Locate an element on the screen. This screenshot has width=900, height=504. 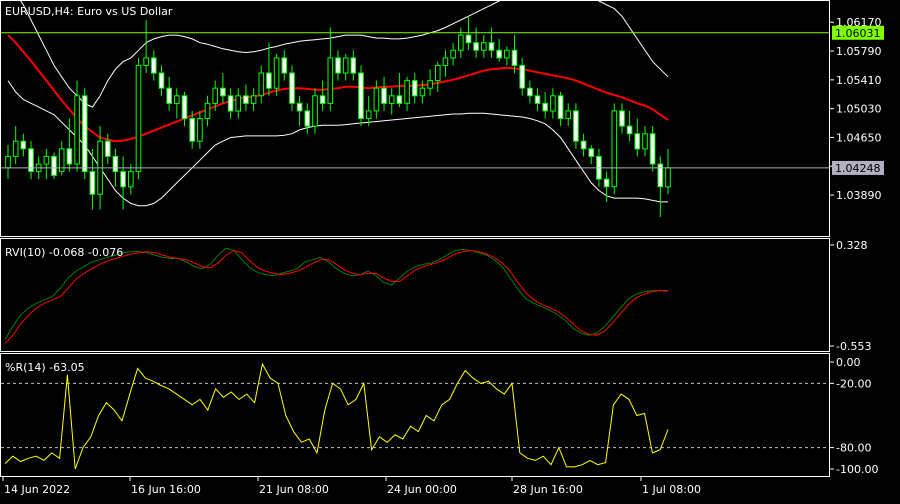
time-axis-label: 24 Jun 00:00 is located at coordinates (422, 489).